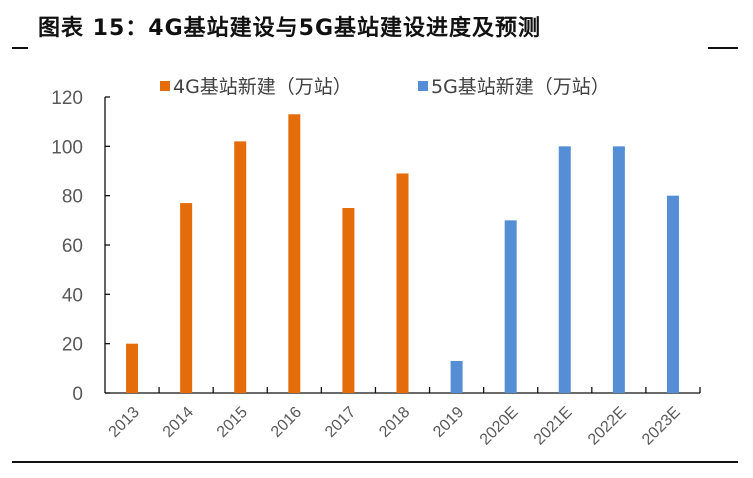 Image resolution: width=753 pixels, height=478 pixels. Describe the element at coordinates (72, 246) in the screenshot. I see `y-tick-label: 60` at that location.